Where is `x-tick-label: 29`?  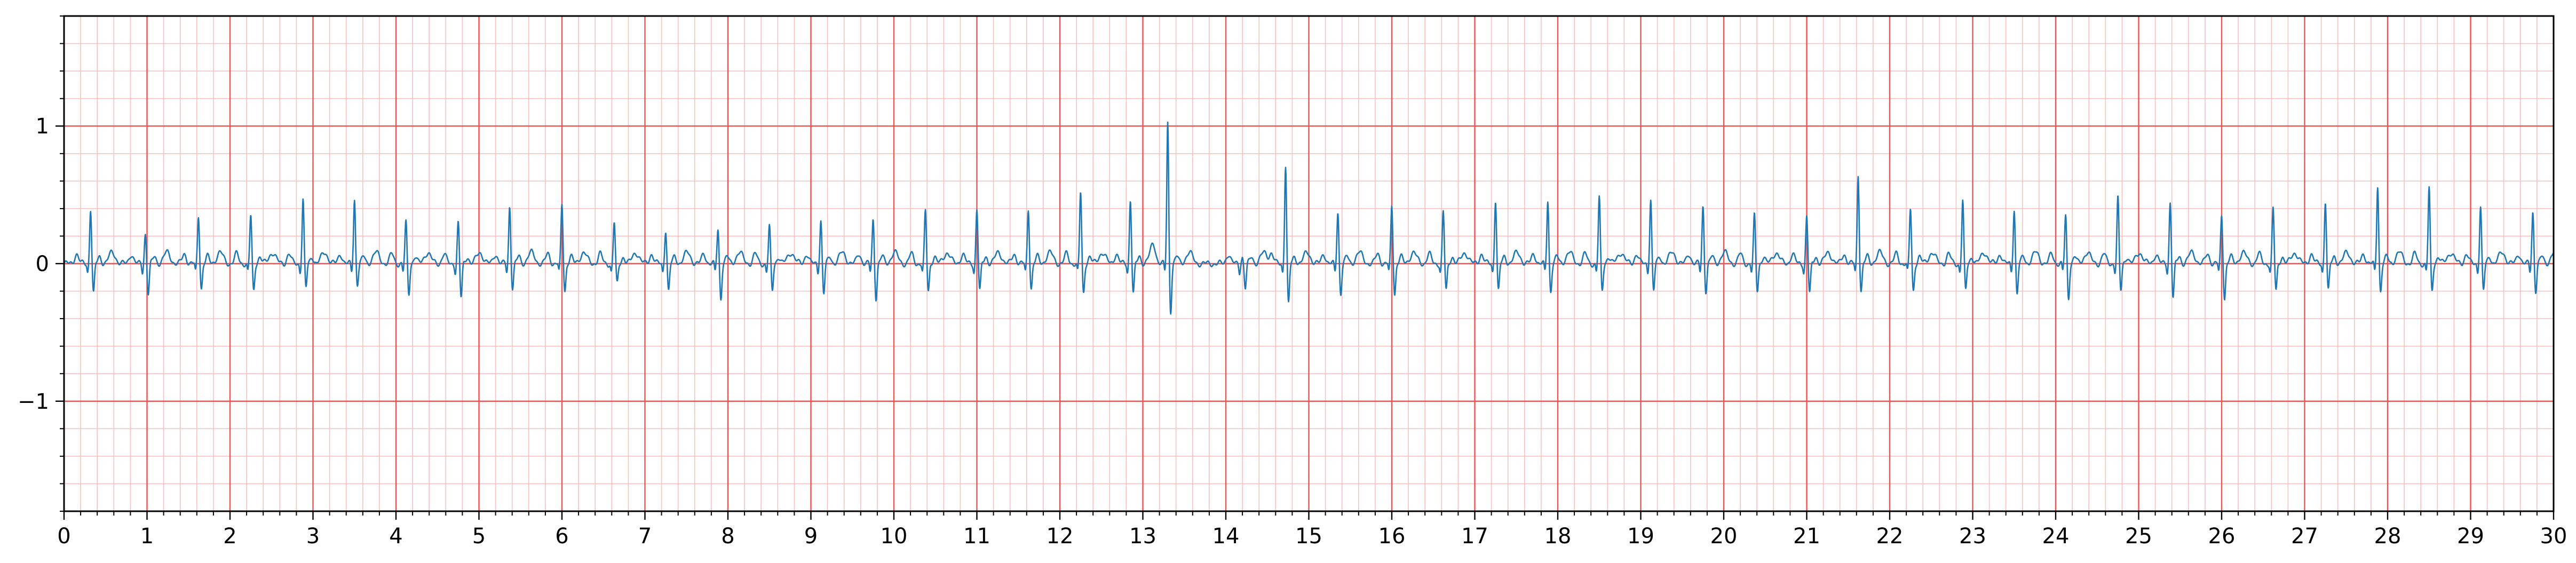 x-tick-label: 29 is located at coordinates (2470, 536).